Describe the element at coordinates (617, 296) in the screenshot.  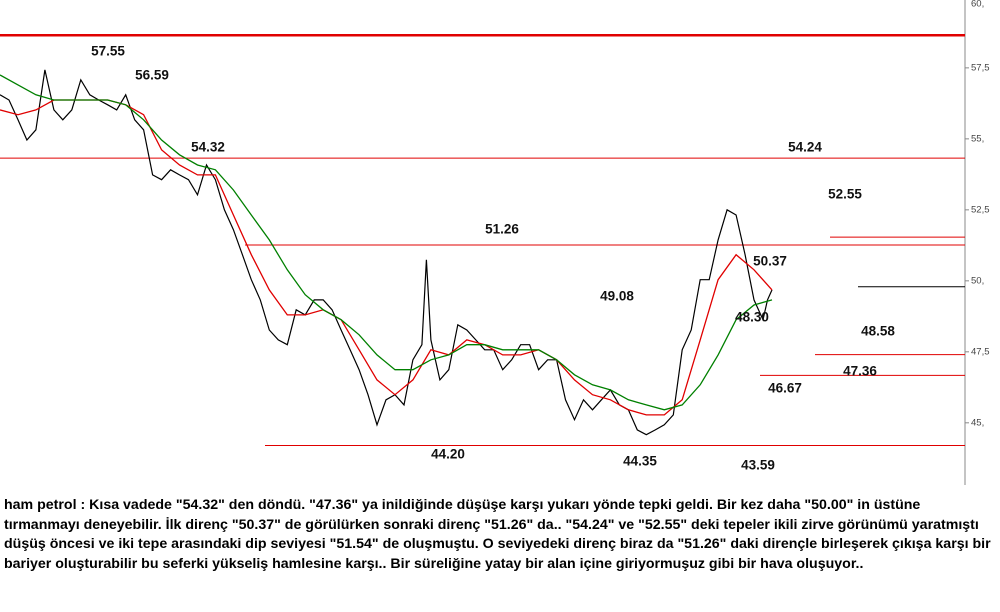
I see `annotation: 49.08` at that location.